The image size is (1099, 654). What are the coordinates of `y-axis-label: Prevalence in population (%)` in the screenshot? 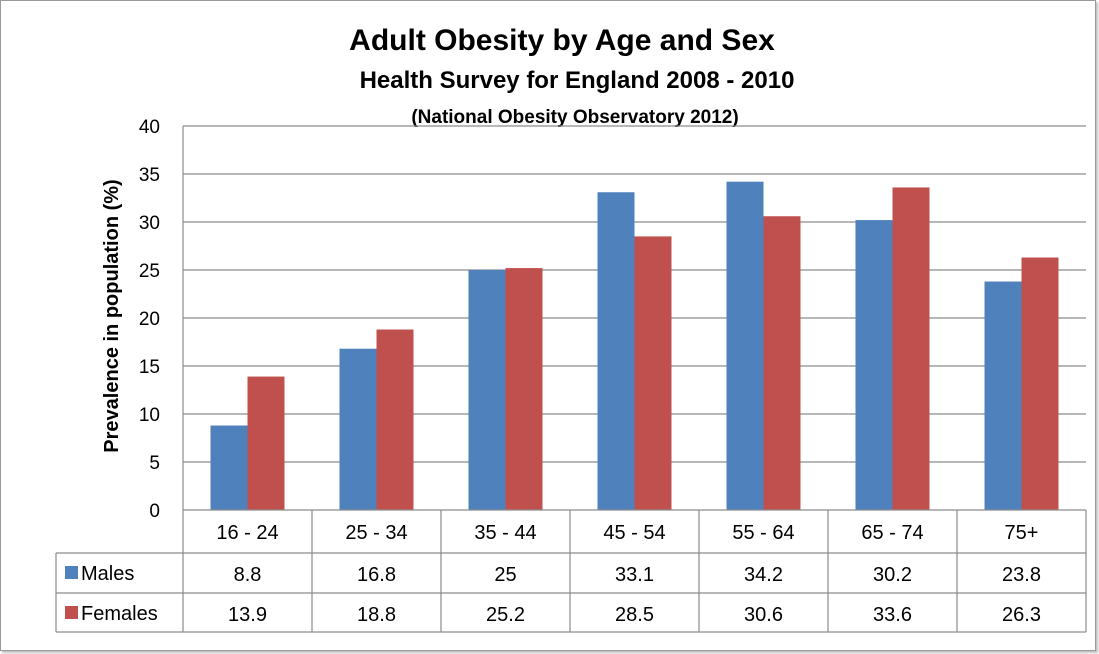 It's located at (112, 315).